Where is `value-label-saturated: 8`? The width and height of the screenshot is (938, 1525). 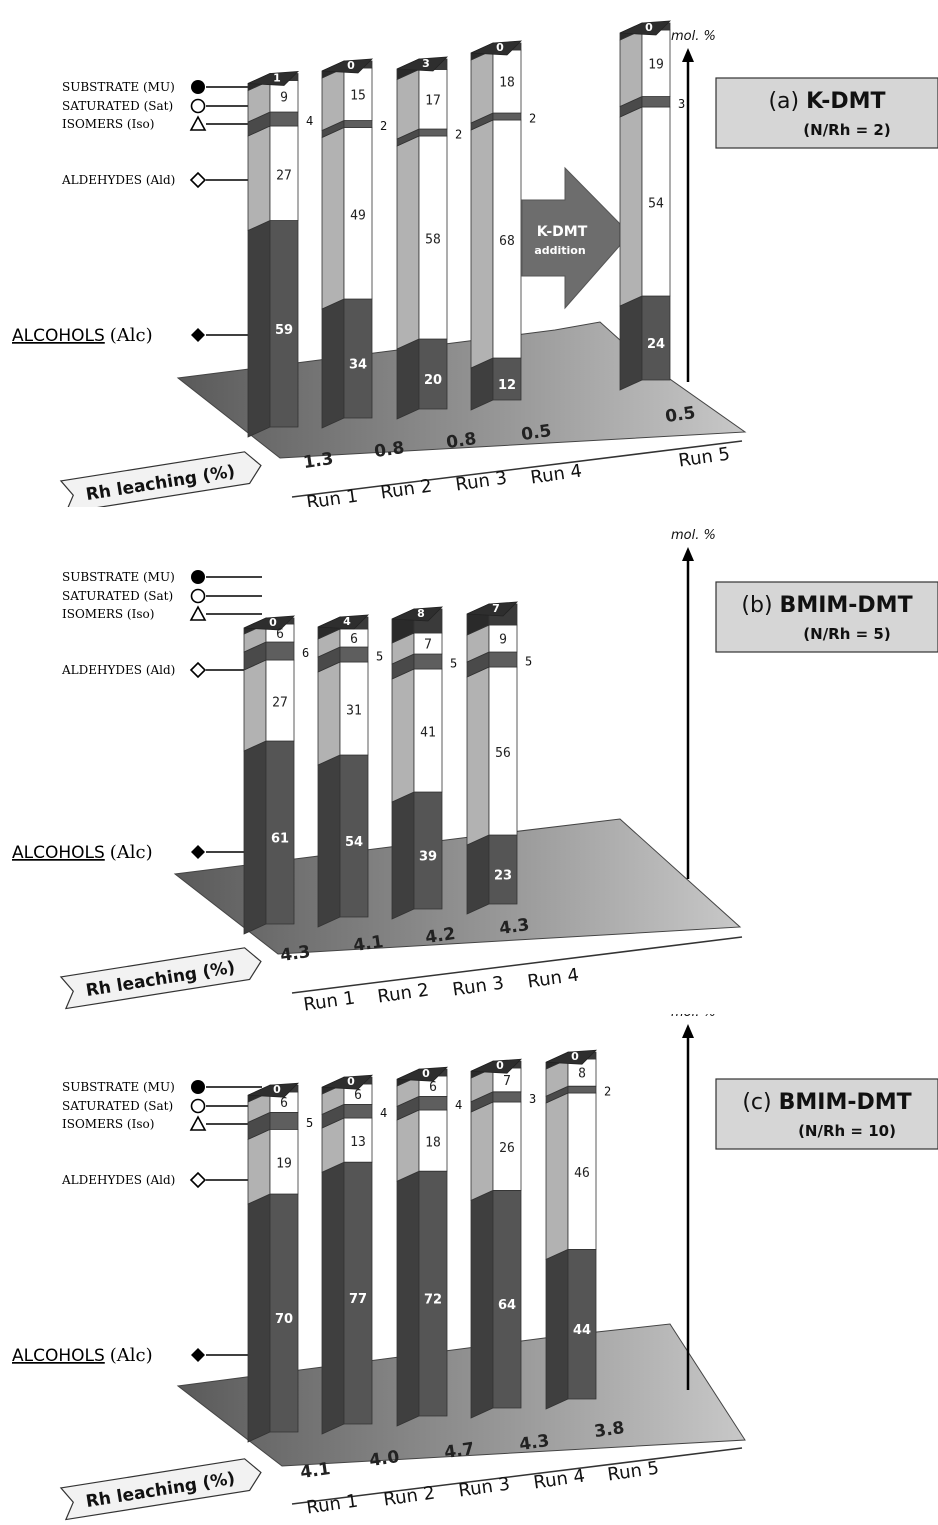 value-label-saturated: 8 is located at coordinates (582, 1074).